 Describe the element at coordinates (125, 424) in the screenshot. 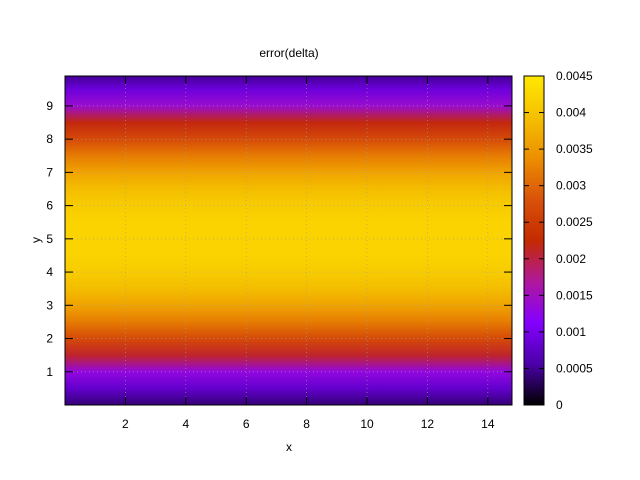

I see `x-tick-label: 2` at that location.